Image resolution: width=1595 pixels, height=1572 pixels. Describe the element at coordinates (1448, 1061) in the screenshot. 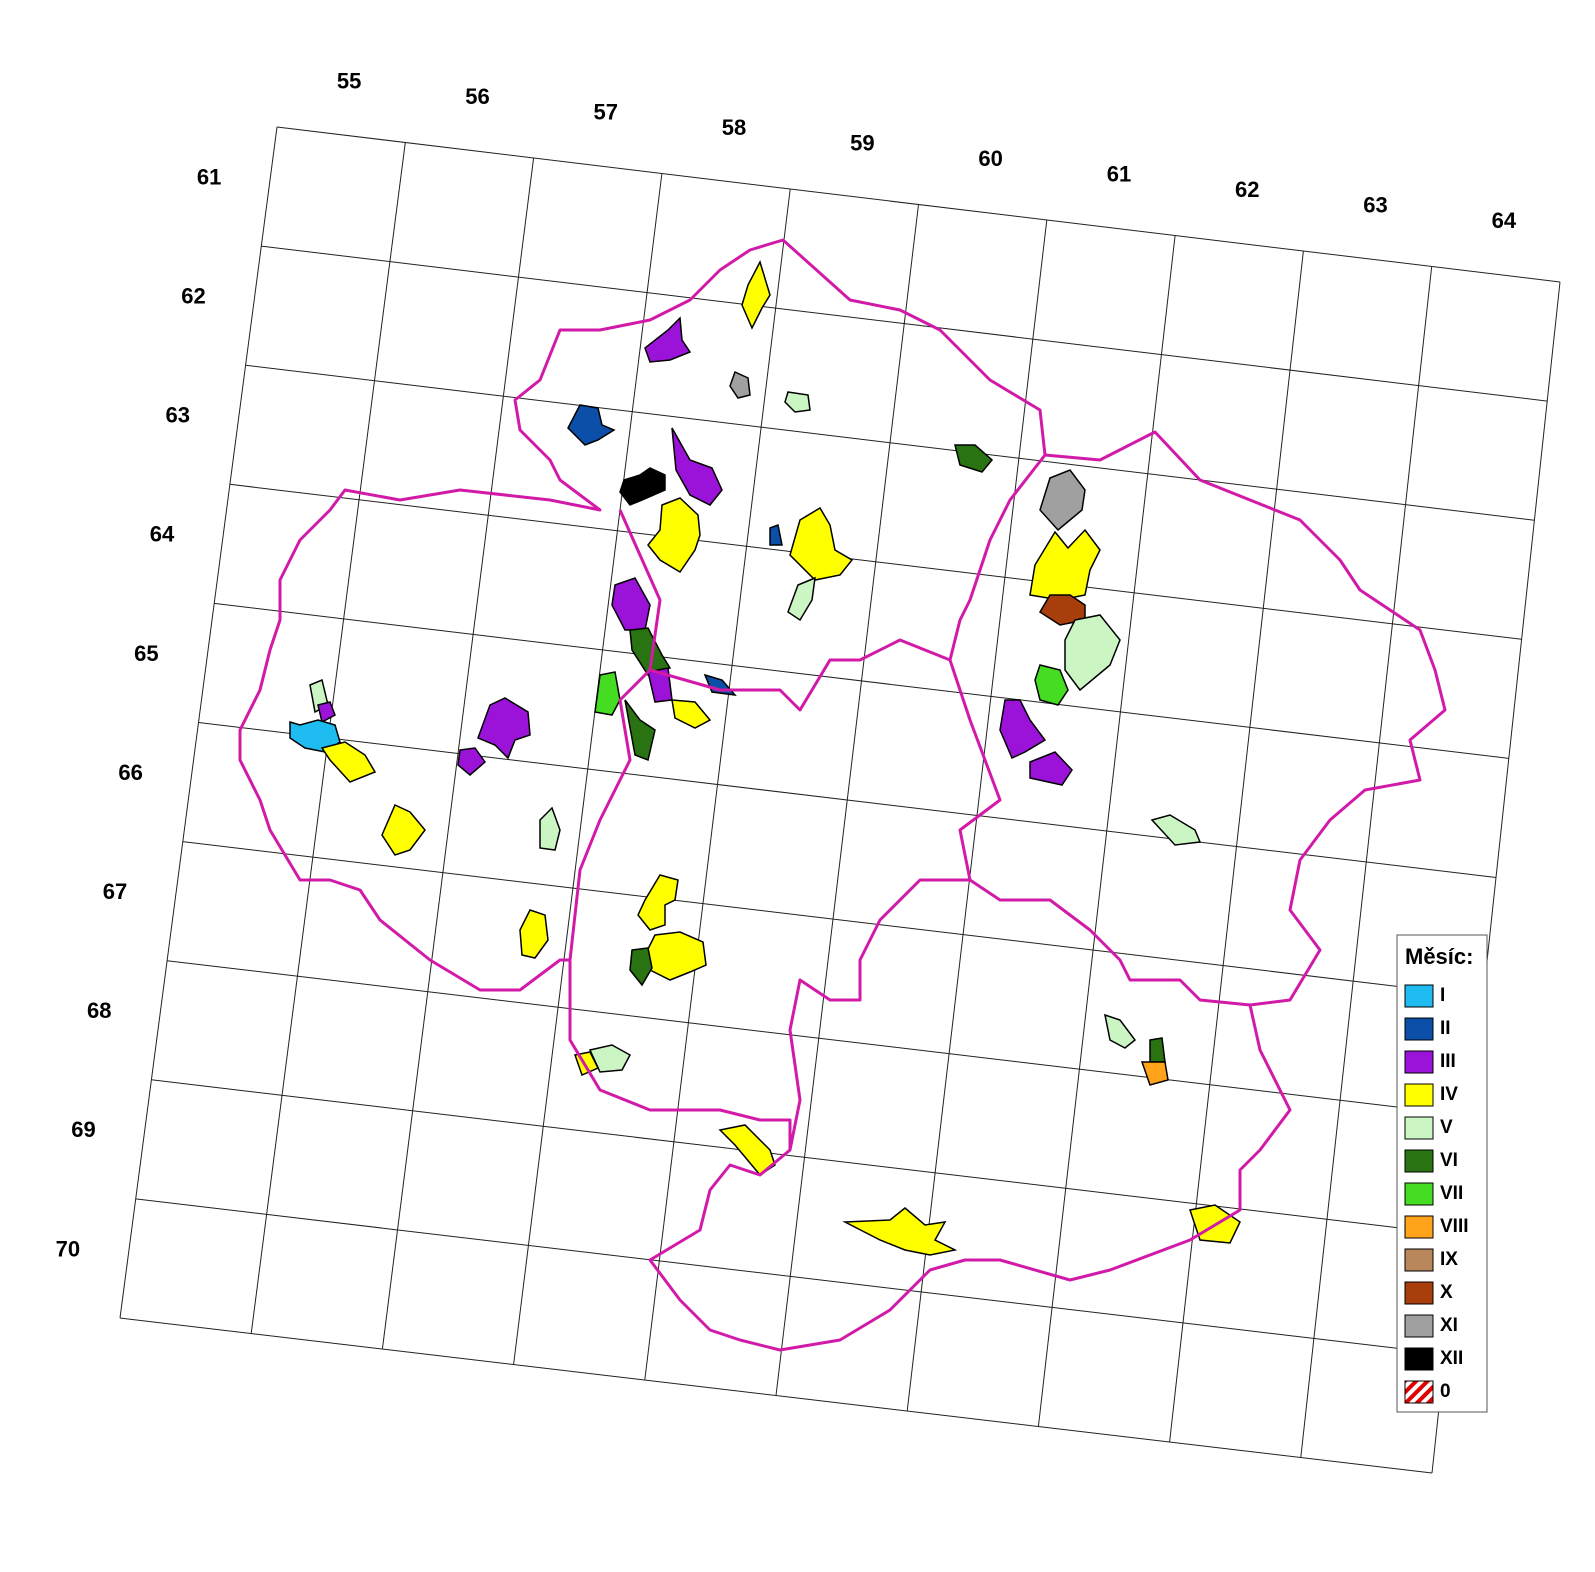

I see `legend-label: III` at that location.